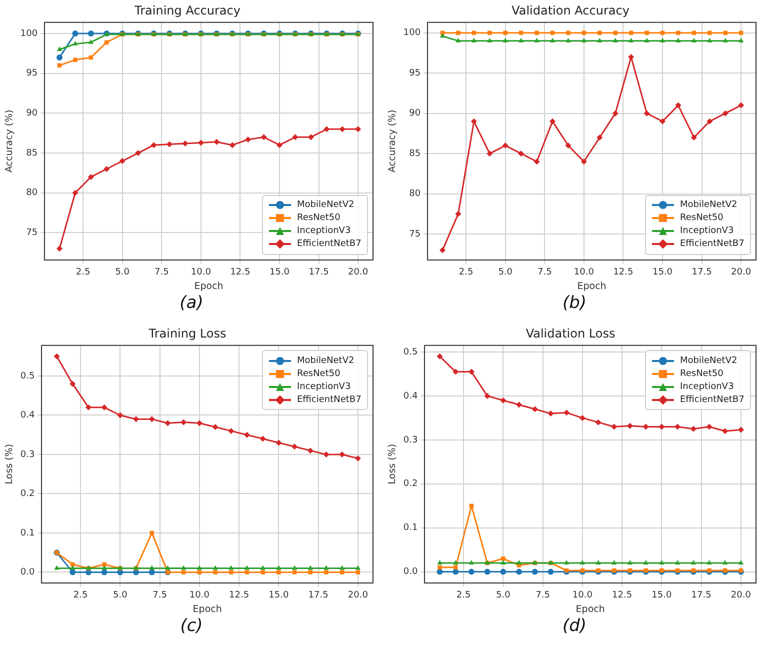 The image size is (767, 645). What do you see at coordinates (709, 361) in the screenshot?
I see `legend-label: MobileNetV2` at bounding box center [709, 361].